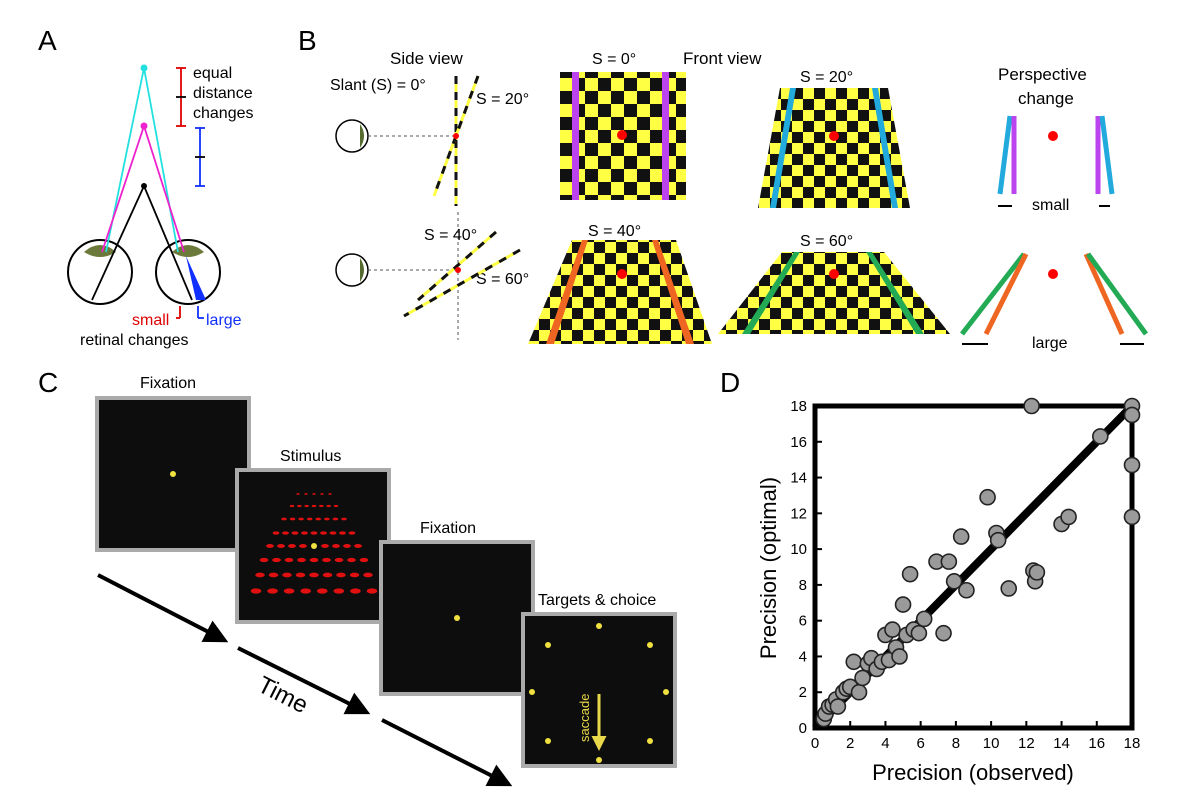 The height and width of the screenshot is (794, 1200). Describe the element at coordinates (458, 270) in the screenshot. I see `side-fix-bottom` at that location.